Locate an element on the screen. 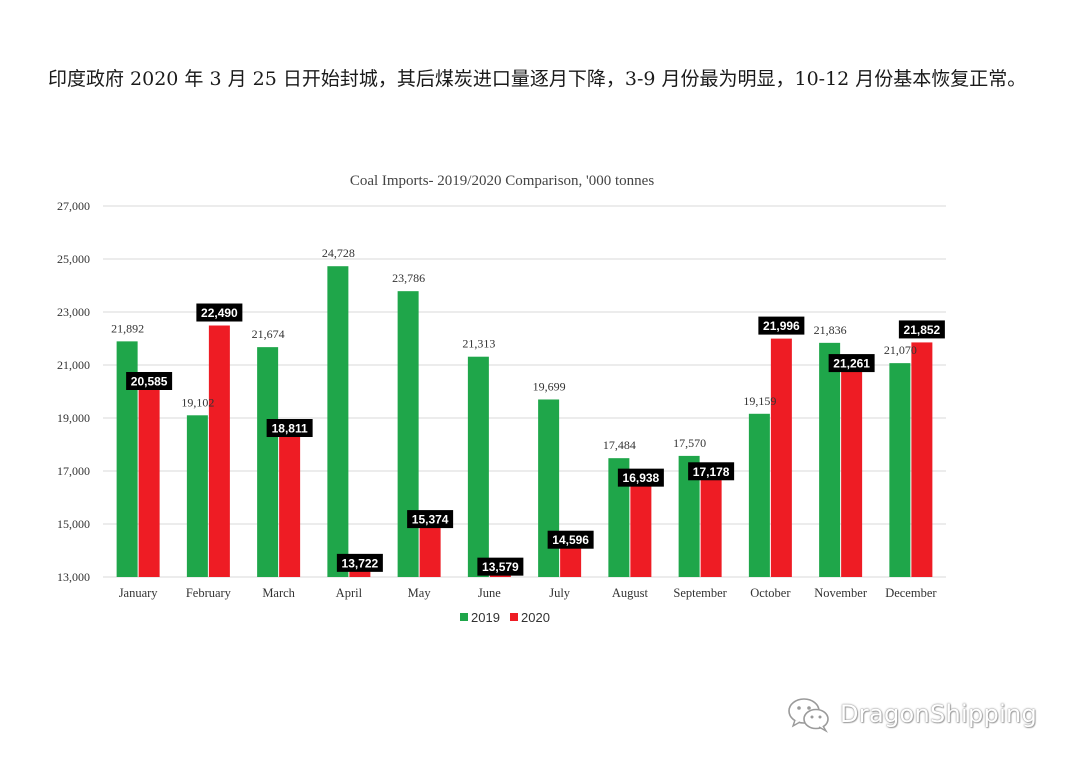 The width and height of the screenshot is (1080, 763). legend-swatch-2019 is located at coordinates (464, 617).